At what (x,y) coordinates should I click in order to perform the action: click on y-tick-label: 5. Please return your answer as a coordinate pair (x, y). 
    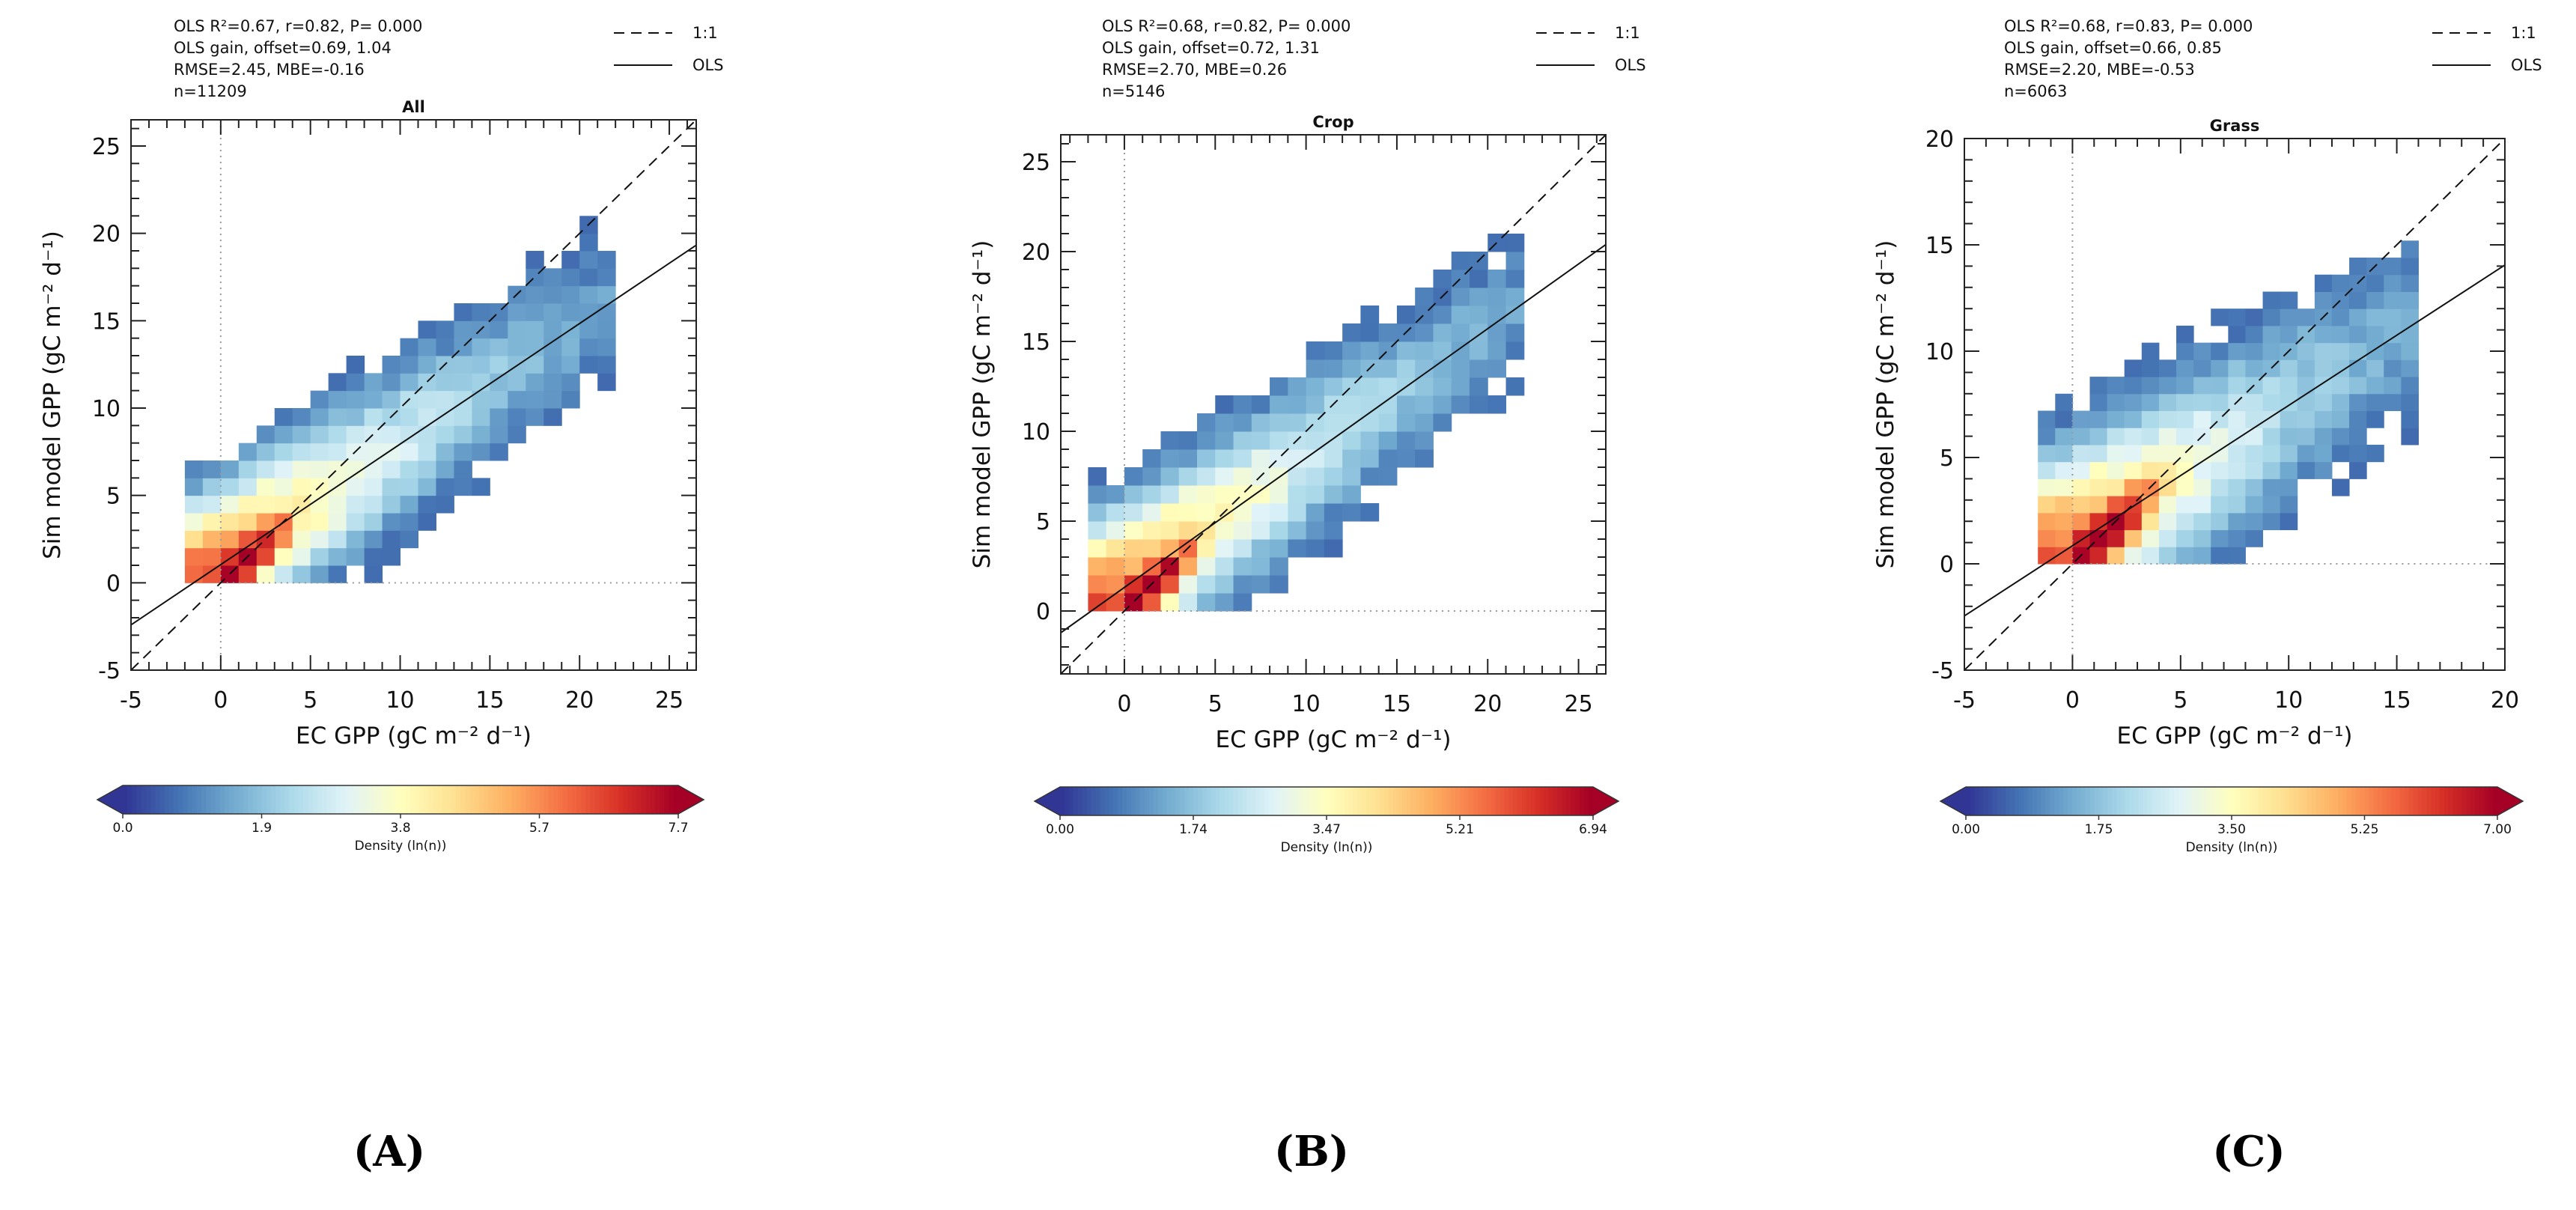
    Looking at the image, I should click on (1947, 459).